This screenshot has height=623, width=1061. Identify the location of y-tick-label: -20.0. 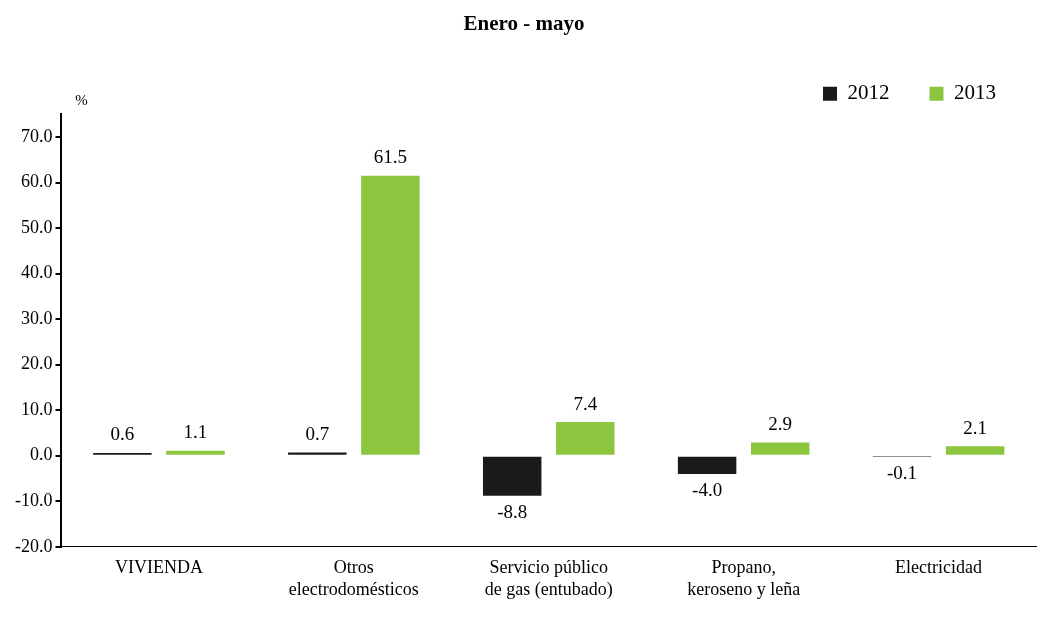
(33, 545).